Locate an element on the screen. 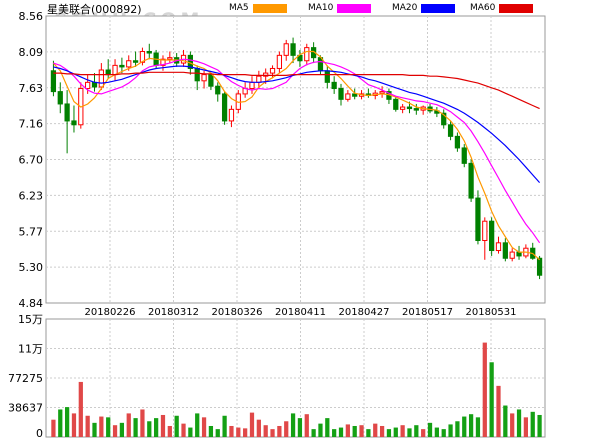  legend-ma20-swatch is located at coordinates (438, 8).